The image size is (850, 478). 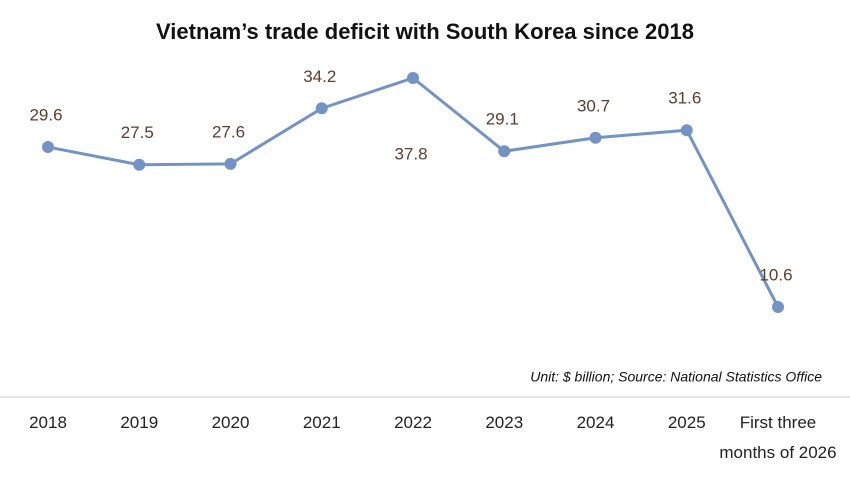 I want to click on data-label: 10.6, so click(x=775, y=274).